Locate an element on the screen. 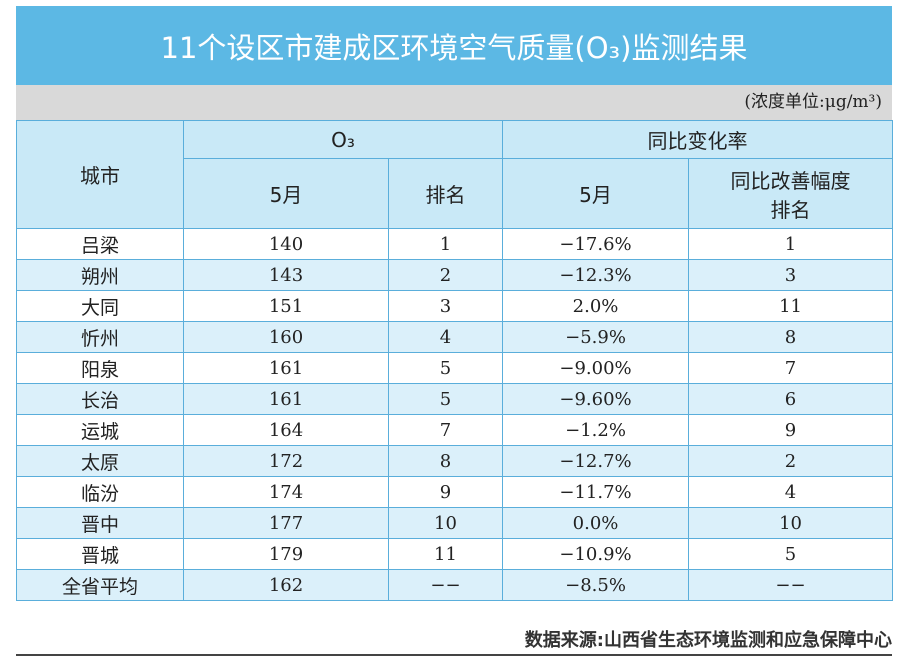 The image size is (908, 670). cell: 164 is located at coordinates (286, 430).